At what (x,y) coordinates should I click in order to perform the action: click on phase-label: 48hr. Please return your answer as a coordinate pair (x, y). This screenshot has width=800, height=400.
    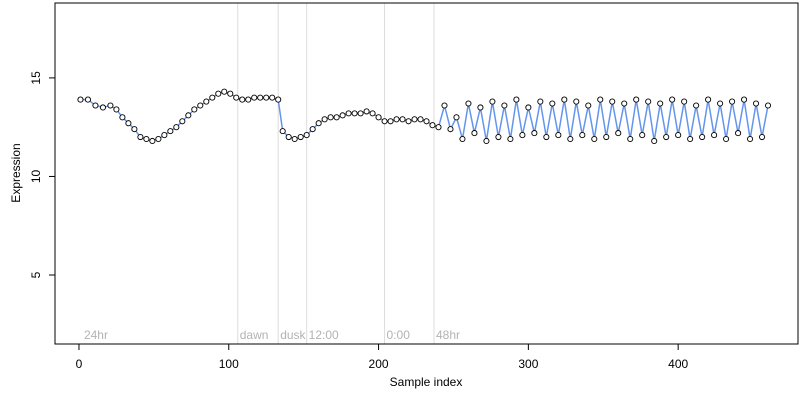
    Looking at the image, I should click on (448, 335).